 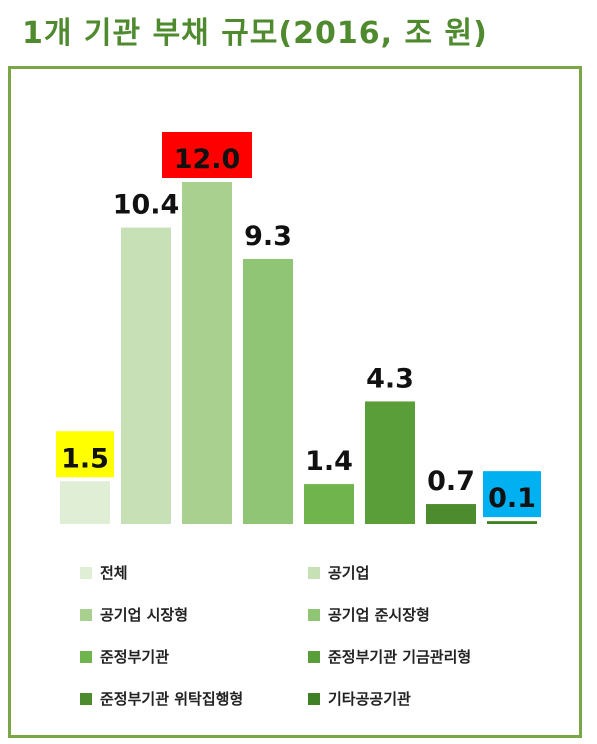 I want to click on legend-item-1: 전체, so click(x=104, y=572).